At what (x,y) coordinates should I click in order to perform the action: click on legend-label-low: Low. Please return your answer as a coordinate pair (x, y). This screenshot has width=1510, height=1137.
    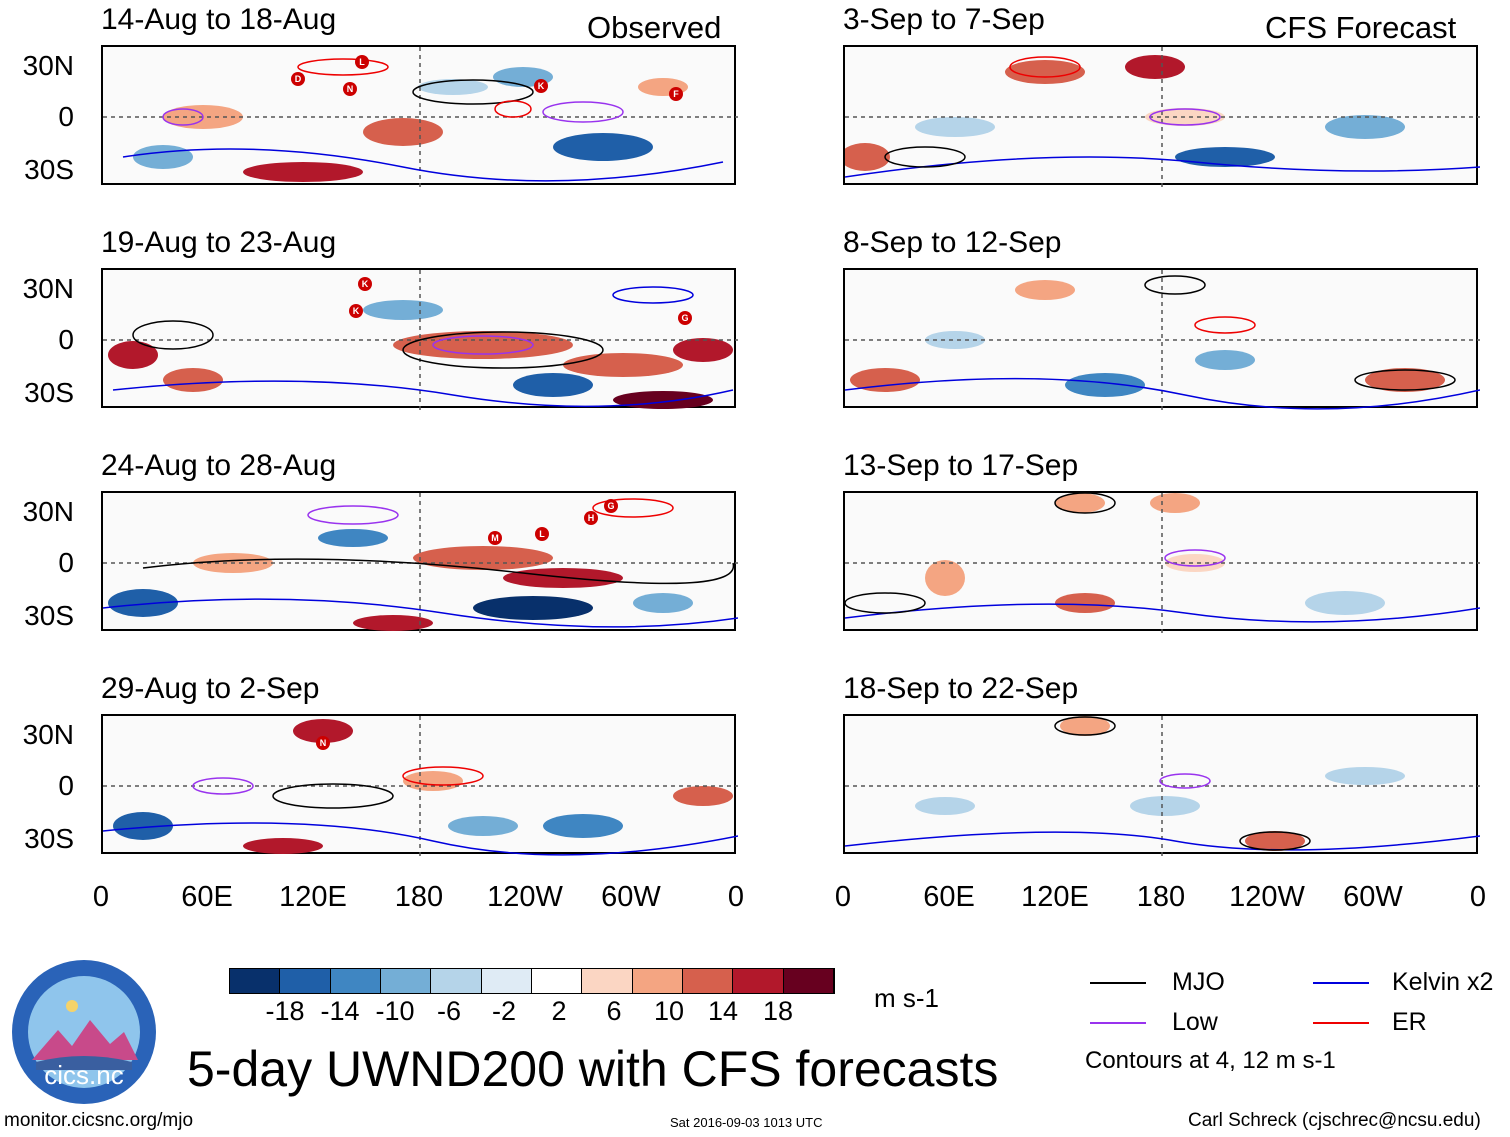
    Looking at the image, I should click on (1195, 1022).